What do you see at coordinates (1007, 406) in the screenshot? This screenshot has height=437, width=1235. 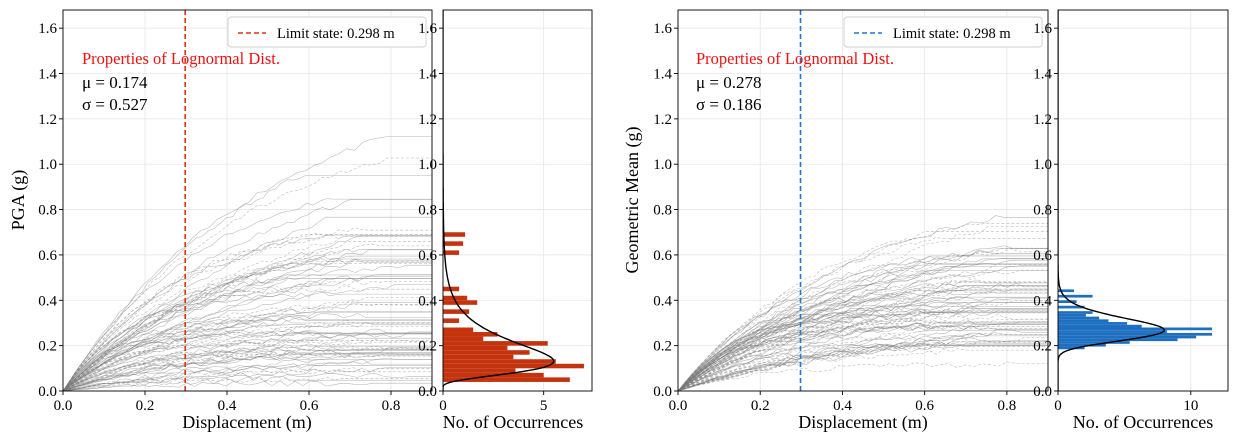 I see `x-tick-label: 0.8` at bounding box center [1007, 406].